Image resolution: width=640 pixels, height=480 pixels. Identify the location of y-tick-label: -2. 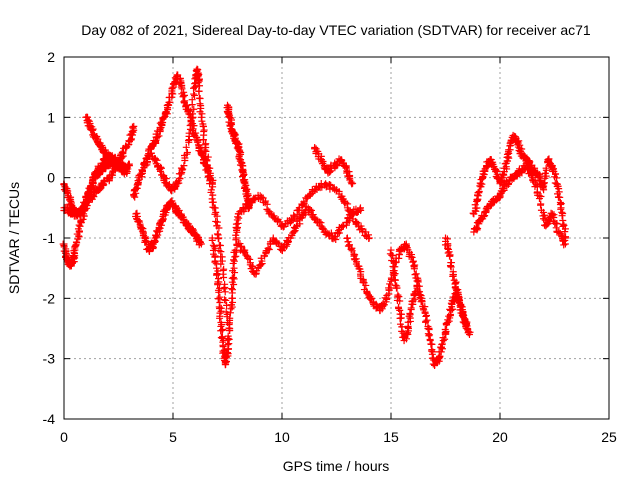
(49, 298).